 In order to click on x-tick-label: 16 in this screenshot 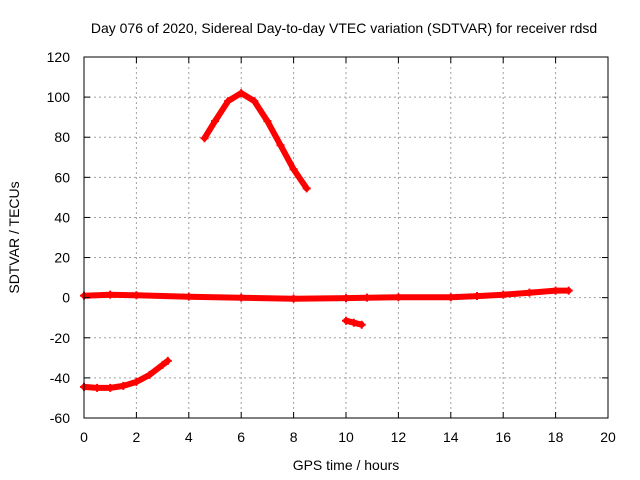, I will do `click(503, 437)`.